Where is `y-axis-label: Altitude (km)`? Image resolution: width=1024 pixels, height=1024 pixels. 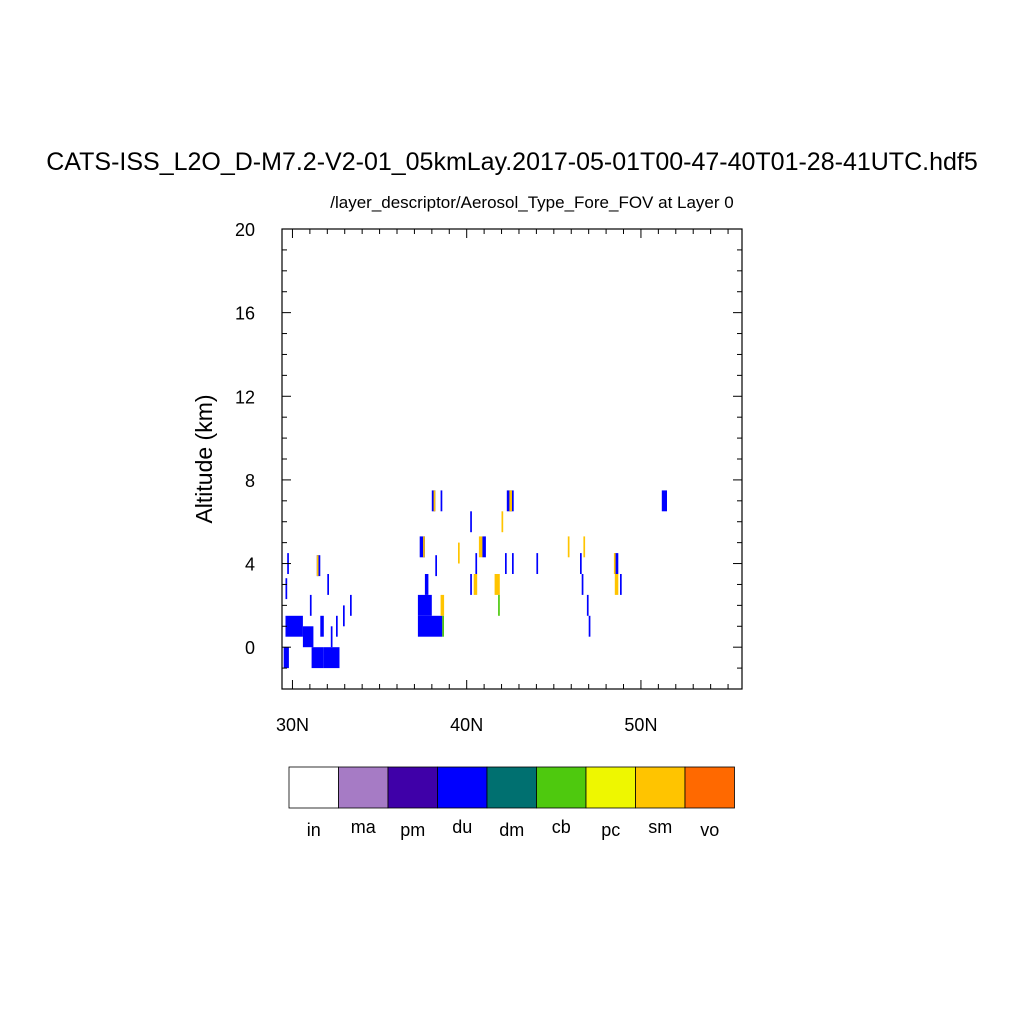 y-axis-label: Altitude (km) is located at coordinates (204, 458).